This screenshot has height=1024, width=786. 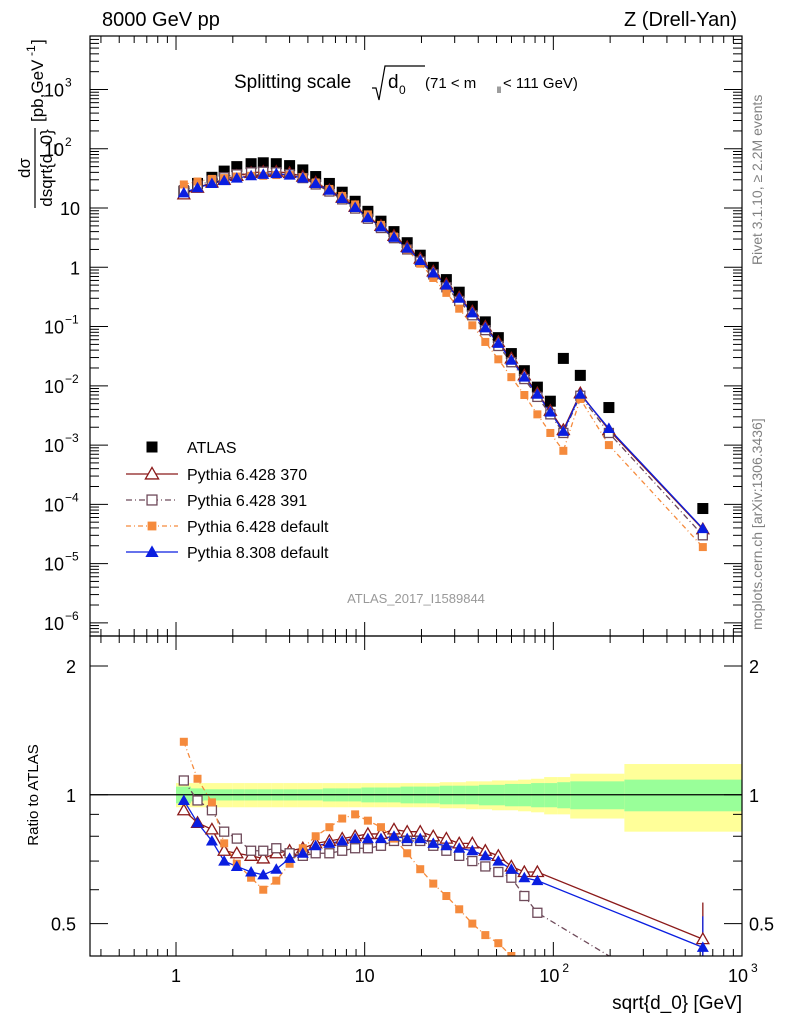 I want to click on legend-label: Pythia 6.428 default, so click(x=258, y=527).